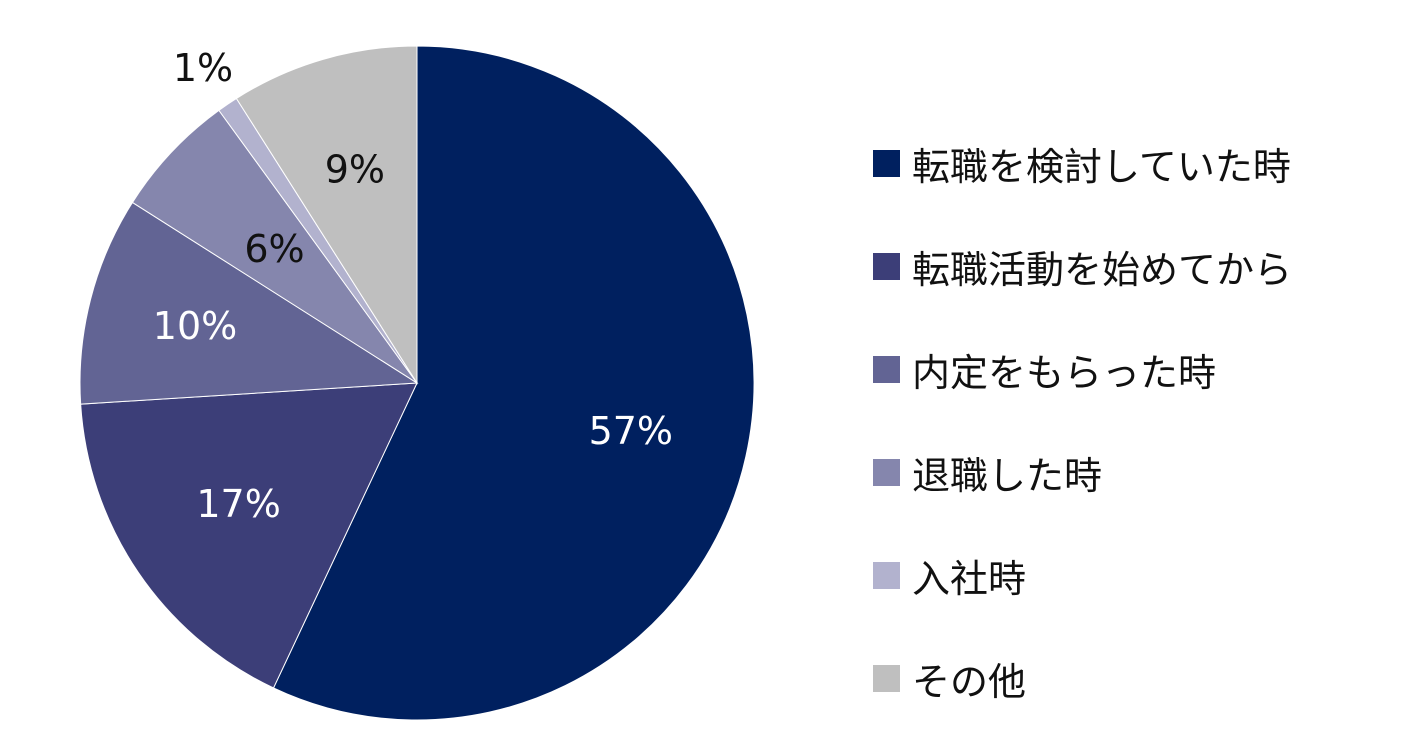  Describe the element at coordinates (1007, 476) in the screenshot. I see `legend-label: 退職した時` at that location.